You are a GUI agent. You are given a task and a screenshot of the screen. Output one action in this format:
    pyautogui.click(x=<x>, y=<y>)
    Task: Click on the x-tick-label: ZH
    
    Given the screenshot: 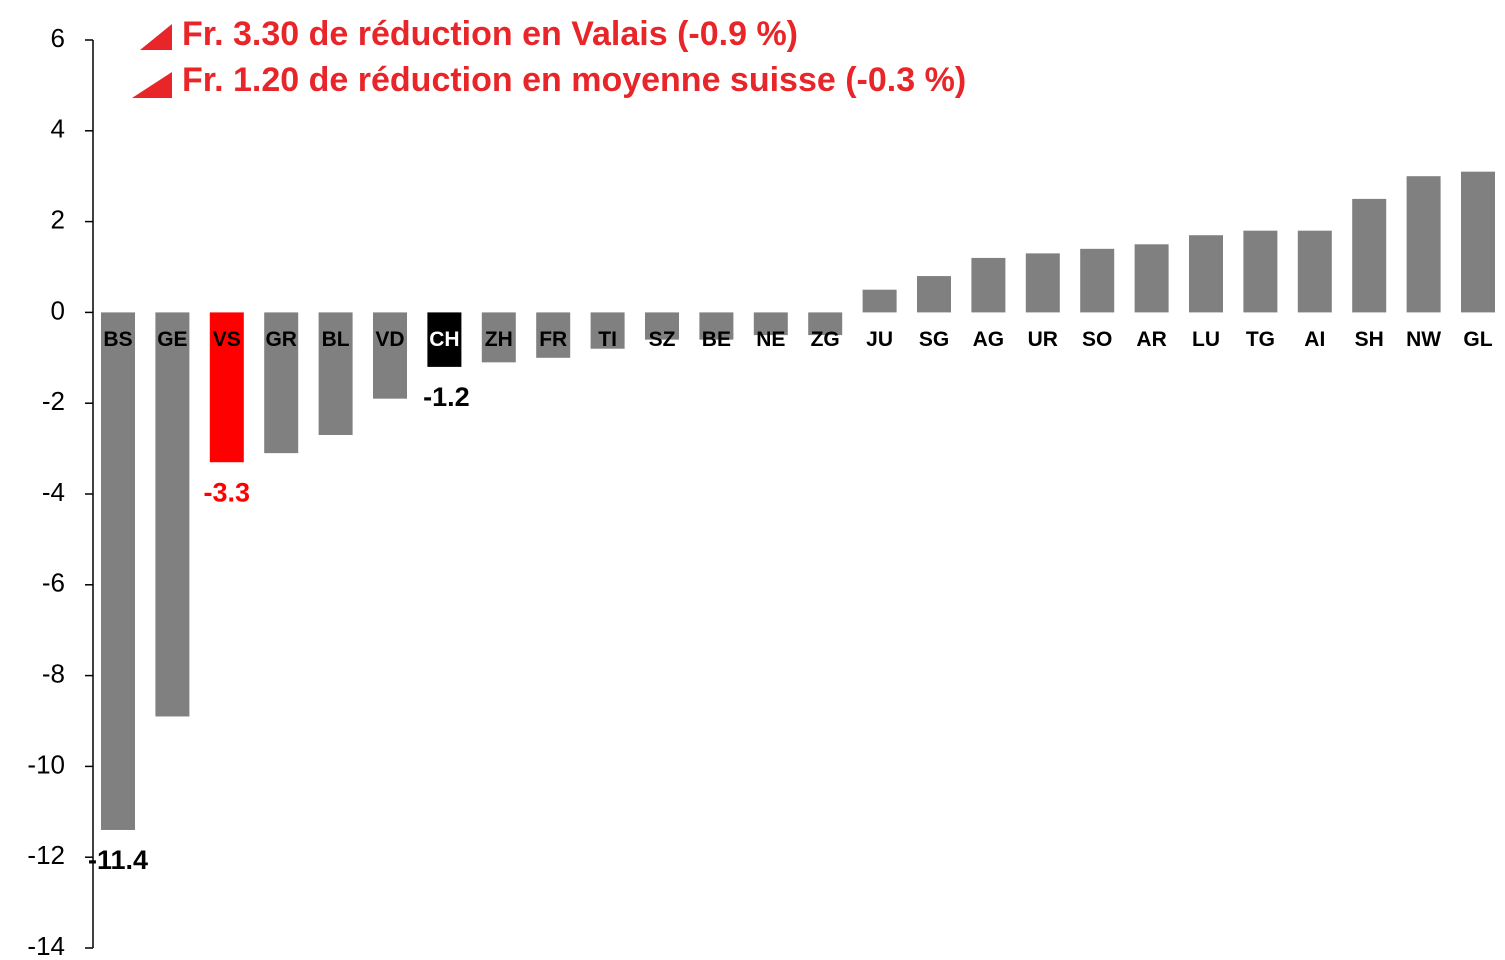 What is the action you would take?
    pyautogui.click(x=499, y=339)
    